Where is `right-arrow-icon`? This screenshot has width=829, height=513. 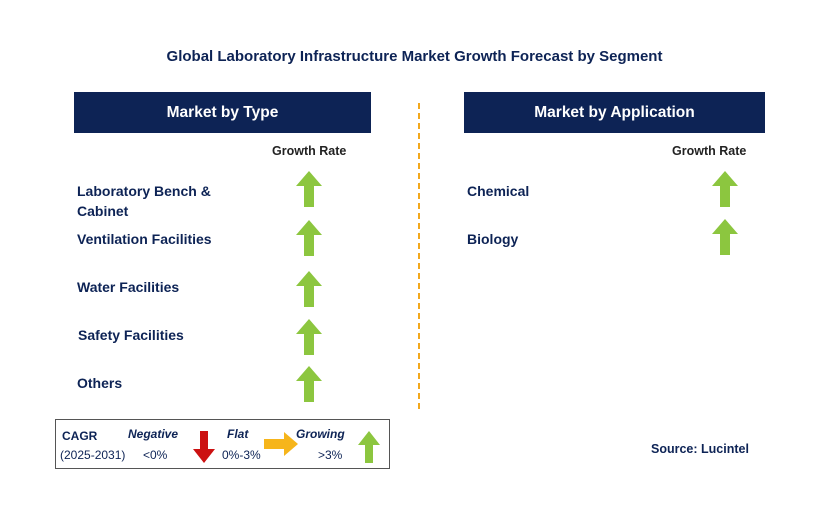 right-arrow-icon is located at coordinates (281, 444).